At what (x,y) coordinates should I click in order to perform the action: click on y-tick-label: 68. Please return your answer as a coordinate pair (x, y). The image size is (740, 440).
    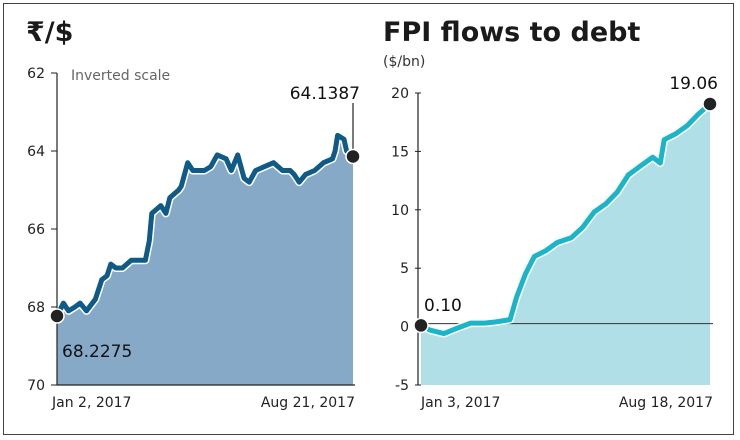
    Looking at the image, I should click on (36, 308).